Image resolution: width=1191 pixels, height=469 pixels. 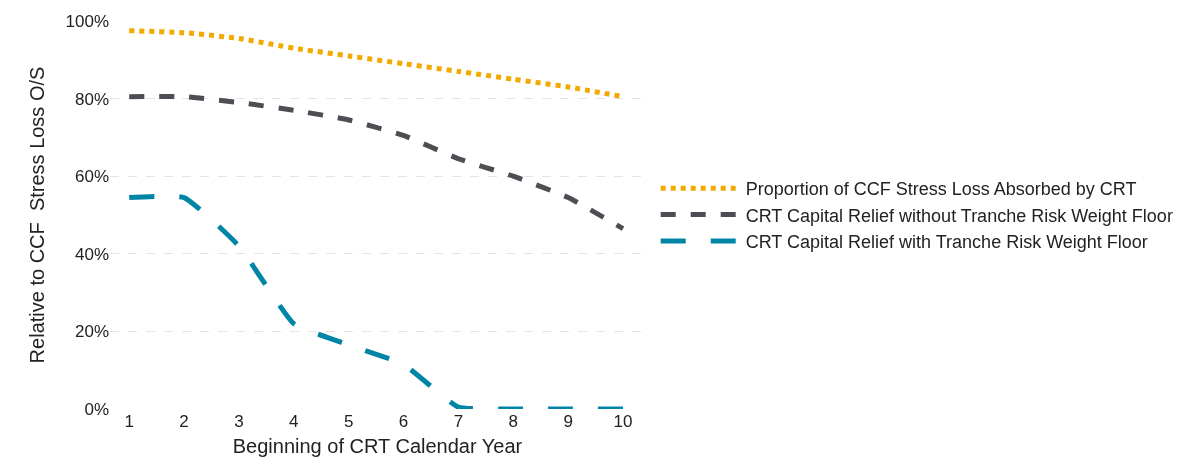 I want to click on x-tick-label: 2, so click(x=184, y=421).